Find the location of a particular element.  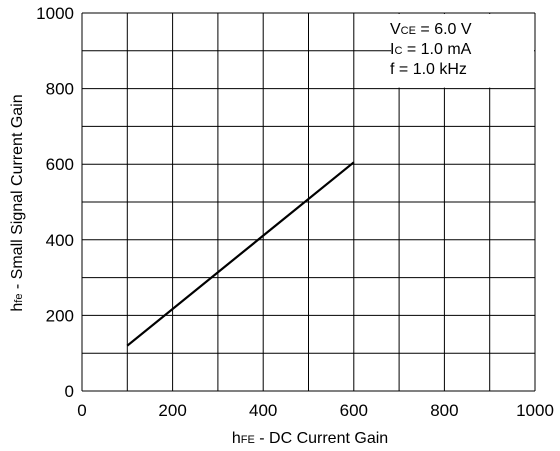

y-tick-label: 800 is located at coordinates (60, 89).